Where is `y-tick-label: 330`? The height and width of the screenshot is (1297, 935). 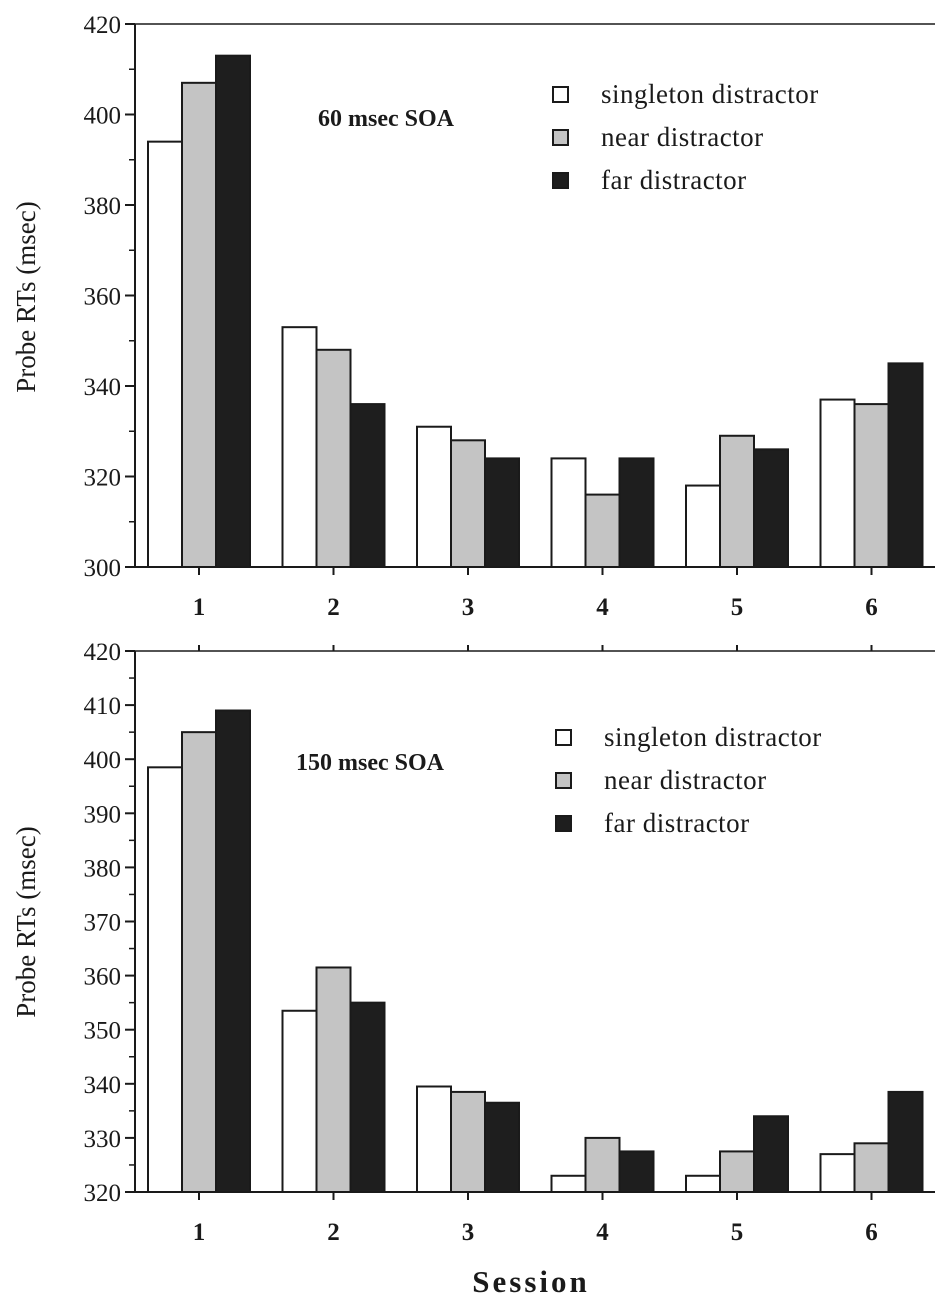 y-tick-label: 330 is located at coordinates (103, 1139).